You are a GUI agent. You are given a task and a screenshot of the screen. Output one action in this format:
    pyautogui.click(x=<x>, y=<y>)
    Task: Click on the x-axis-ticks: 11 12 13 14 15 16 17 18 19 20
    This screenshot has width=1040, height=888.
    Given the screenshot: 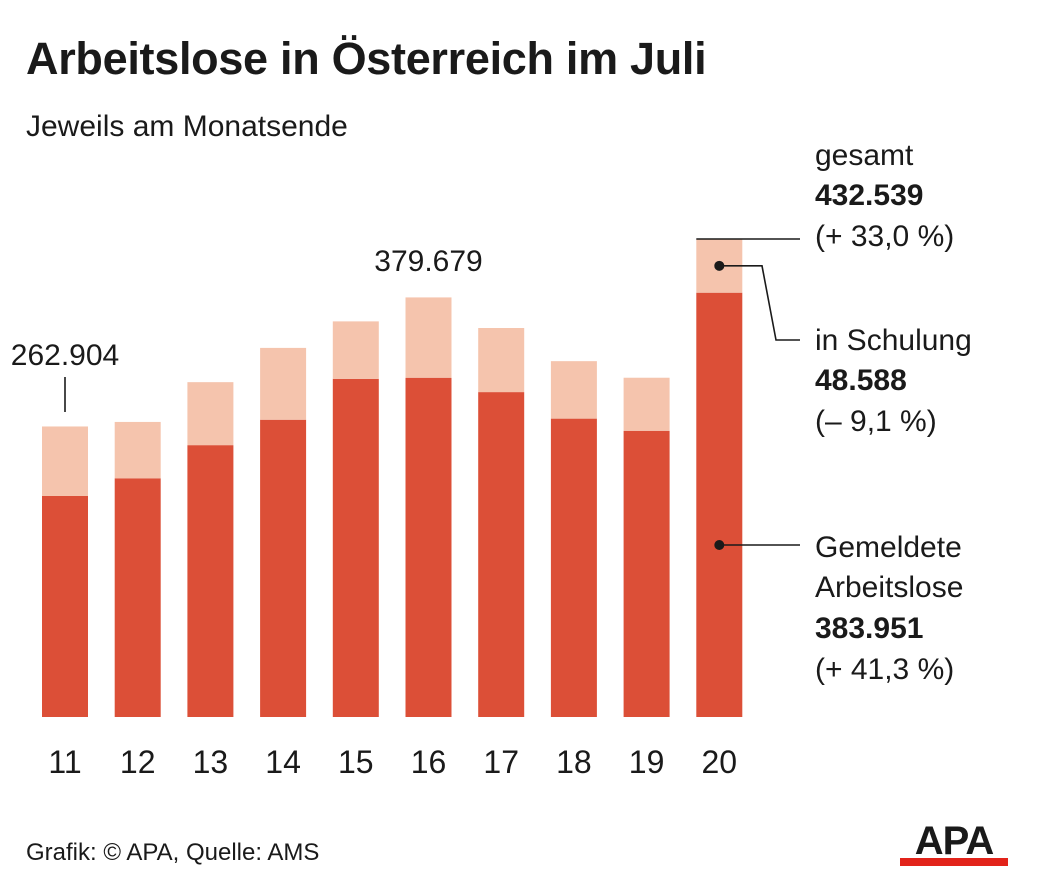 What is the action you would take?
    pyautogui.click(x=392, y=762)
    